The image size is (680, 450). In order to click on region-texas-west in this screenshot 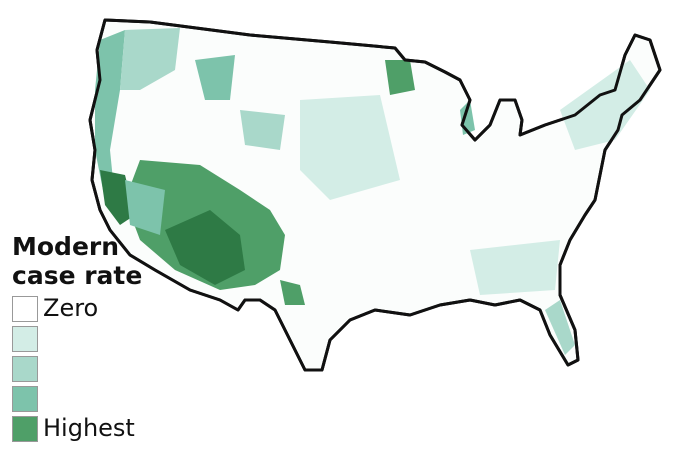, I will do `click(292, 292)`.